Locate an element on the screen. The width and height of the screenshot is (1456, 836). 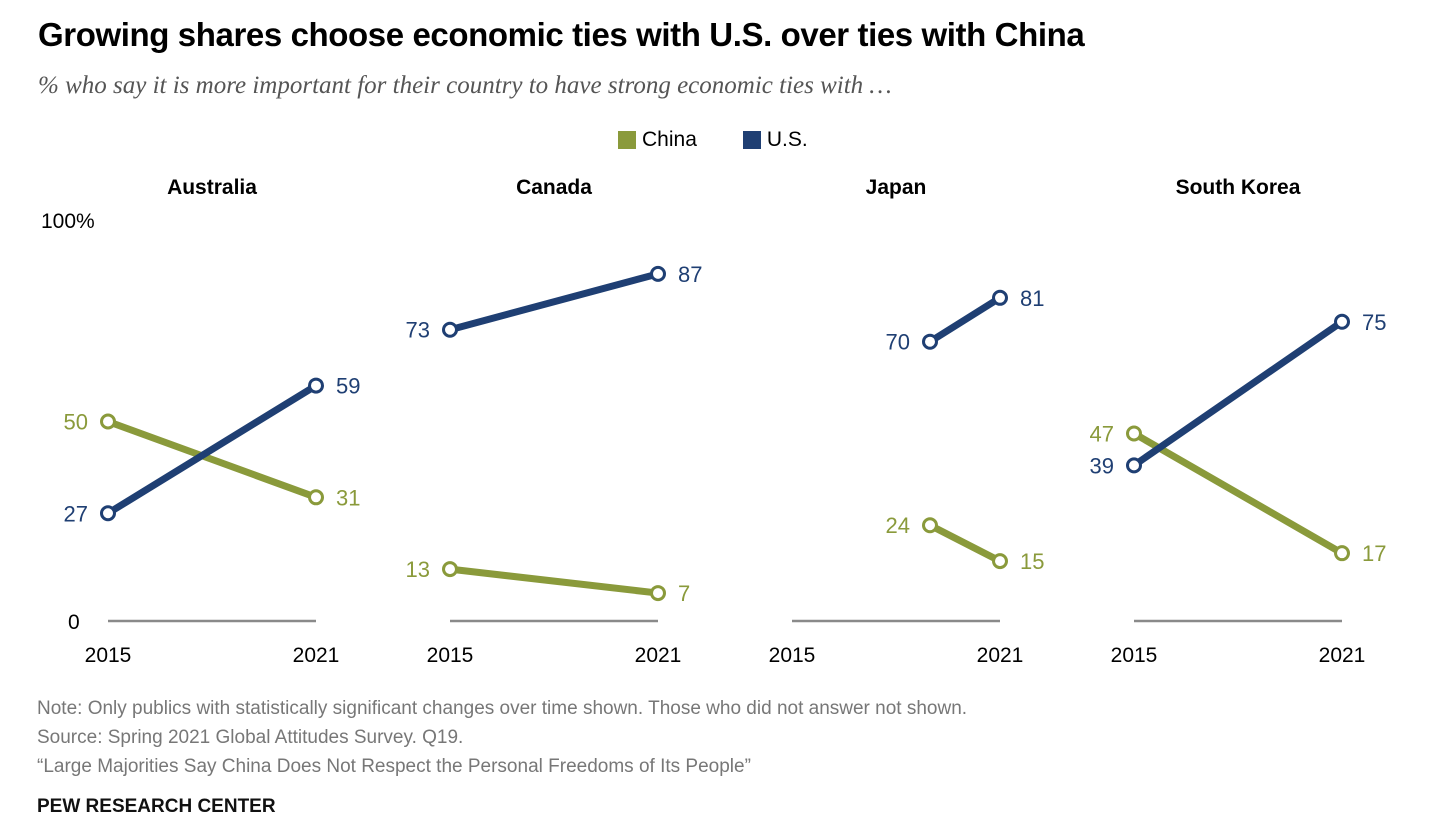
data-label-australia-china-end: 31 is located at coordinates (348, 497).